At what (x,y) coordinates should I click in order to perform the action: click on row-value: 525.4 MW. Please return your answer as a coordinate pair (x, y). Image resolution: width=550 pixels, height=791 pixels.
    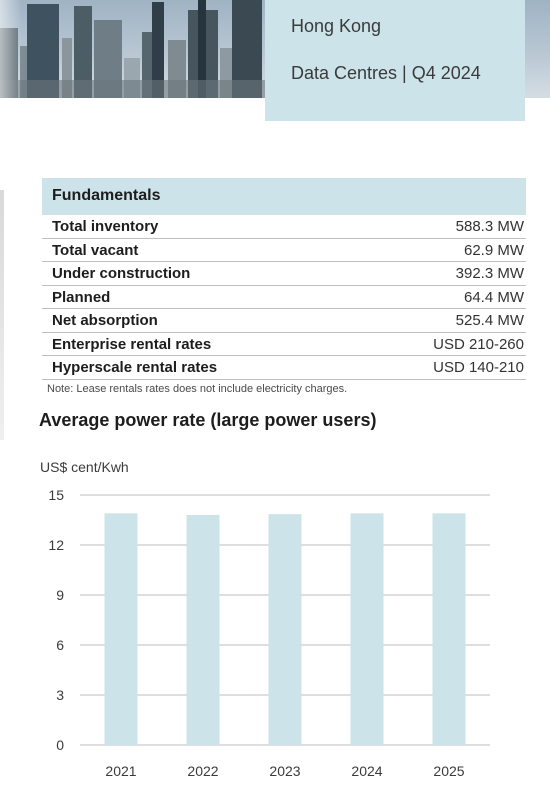
    Looking at the image, I should click on (489, 320).